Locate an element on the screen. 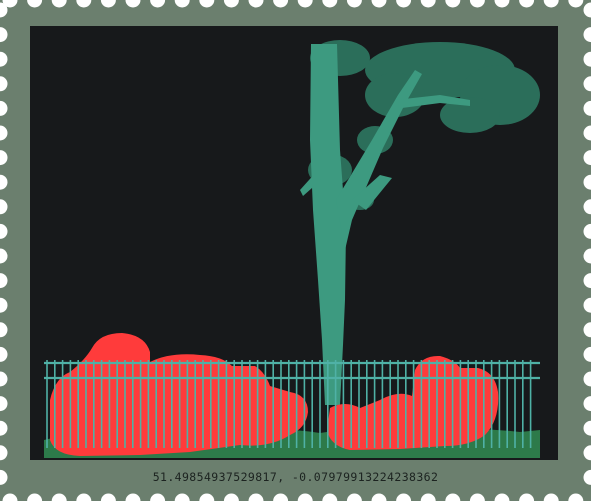 This screenshot has height=501, width=591. fence-rails is located at coordinates (292, 370).